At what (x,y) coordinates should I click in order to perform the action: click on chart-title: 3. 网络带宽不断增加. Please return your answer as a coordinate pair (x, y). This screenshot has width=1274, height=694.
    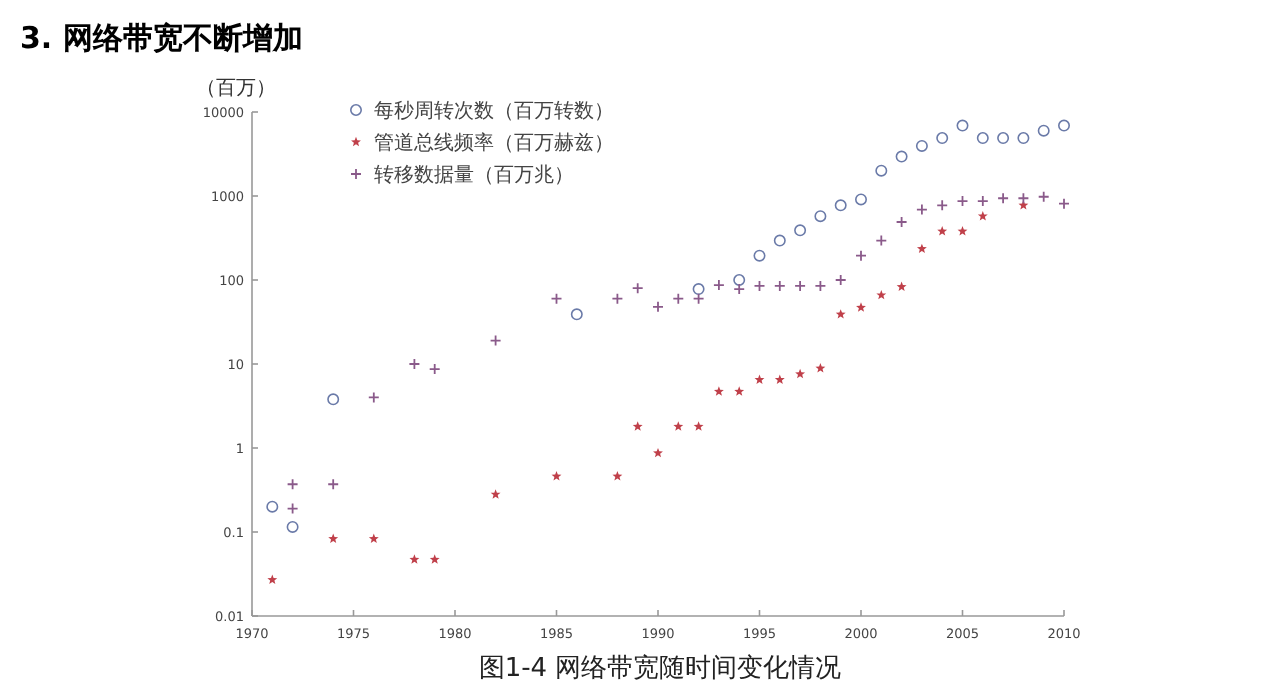
    Looking at the image, I should click on (161, 38).